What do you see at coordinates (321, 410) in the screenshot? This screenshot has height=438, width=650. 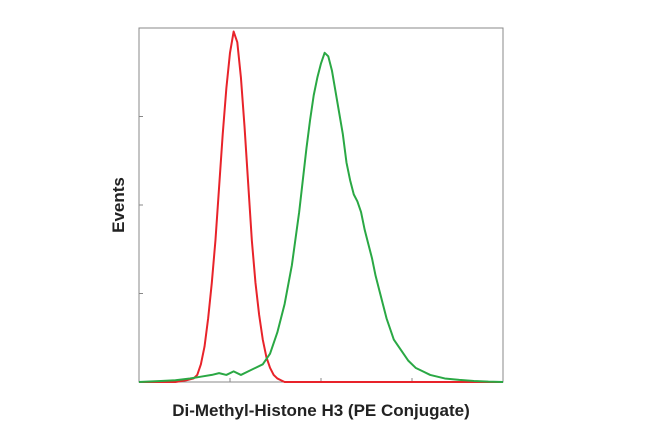 I see `x-axis-title: Di-Methyl-Histone H3 (PE Conjugate)` at bounding box center [321, 410].